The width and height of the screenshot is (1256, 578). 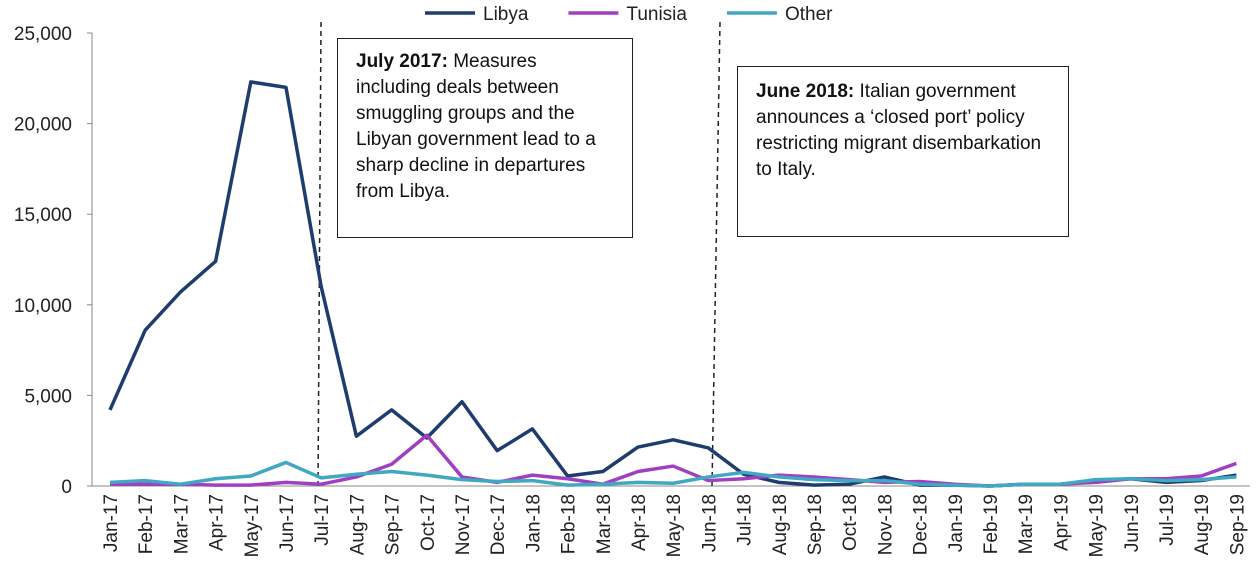 What do you see at coordinates (885, 524) in the screenshot?
I see `x-tick-label: Nov-18` at bounding box center [885, 524].